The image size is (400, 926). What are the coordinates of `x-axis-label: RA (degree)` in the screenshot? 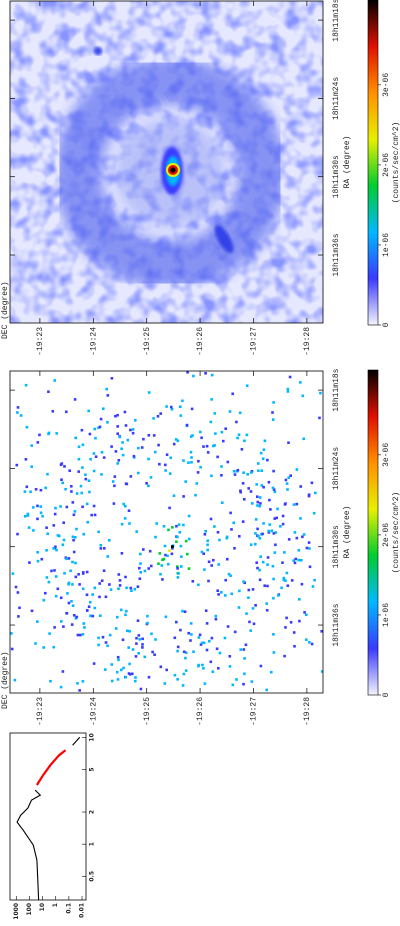 It's located at (347, 162).